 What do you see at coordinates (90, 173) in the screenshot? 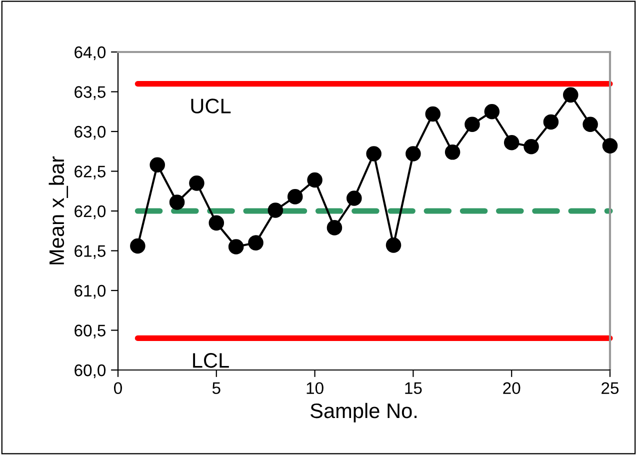
I see `y-tick-label: 62,5` at bounding box center [90, 173].